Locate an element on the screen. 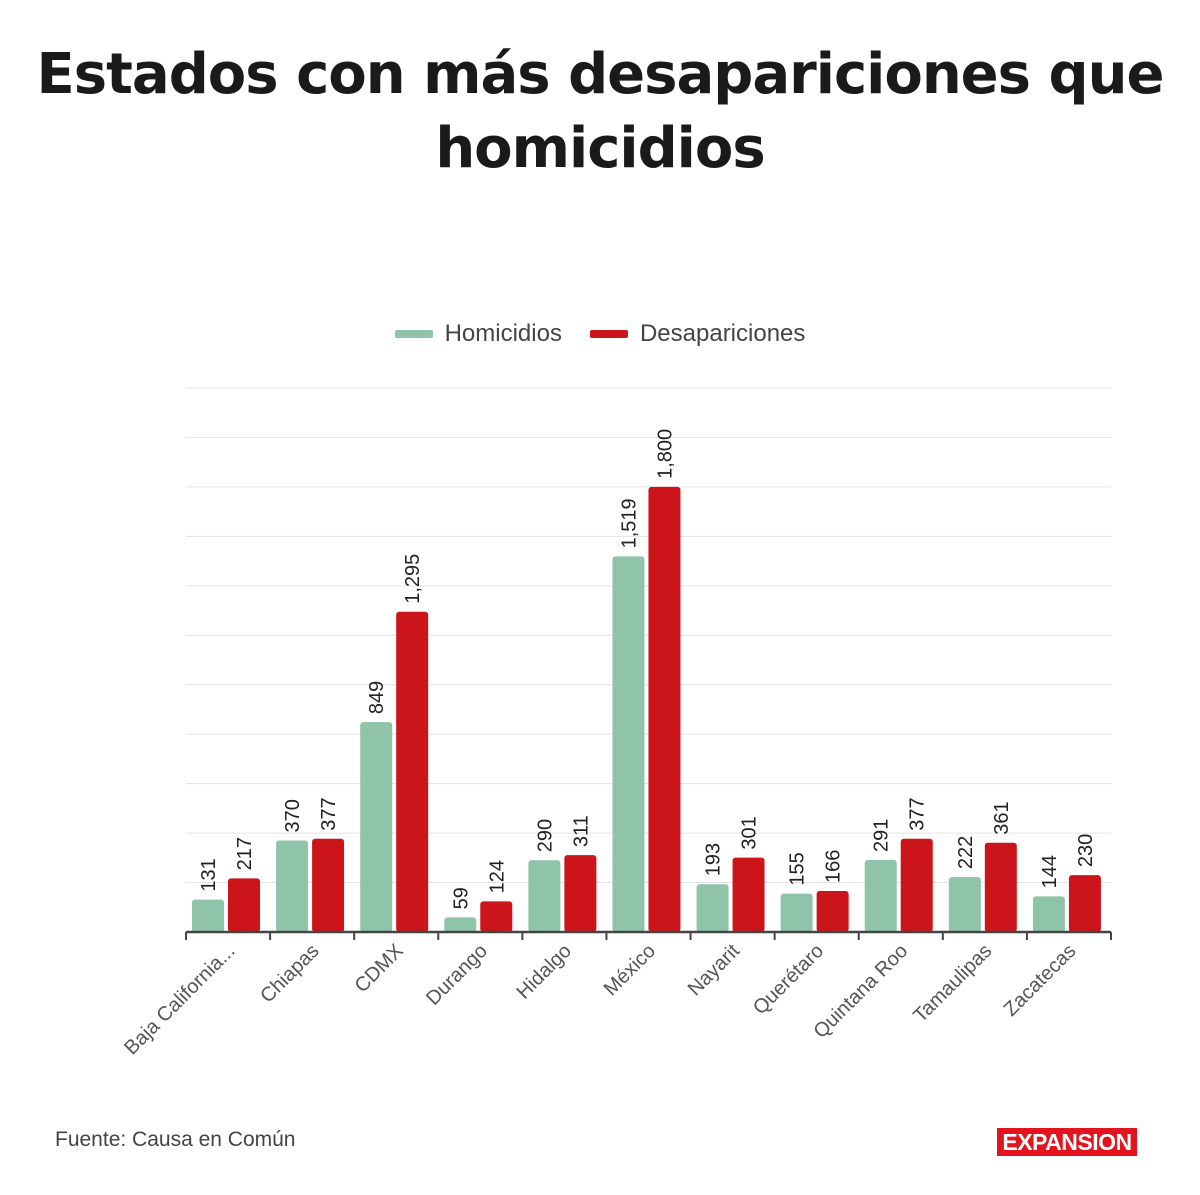  data-label: 370 is located at coordinates (293, 815).